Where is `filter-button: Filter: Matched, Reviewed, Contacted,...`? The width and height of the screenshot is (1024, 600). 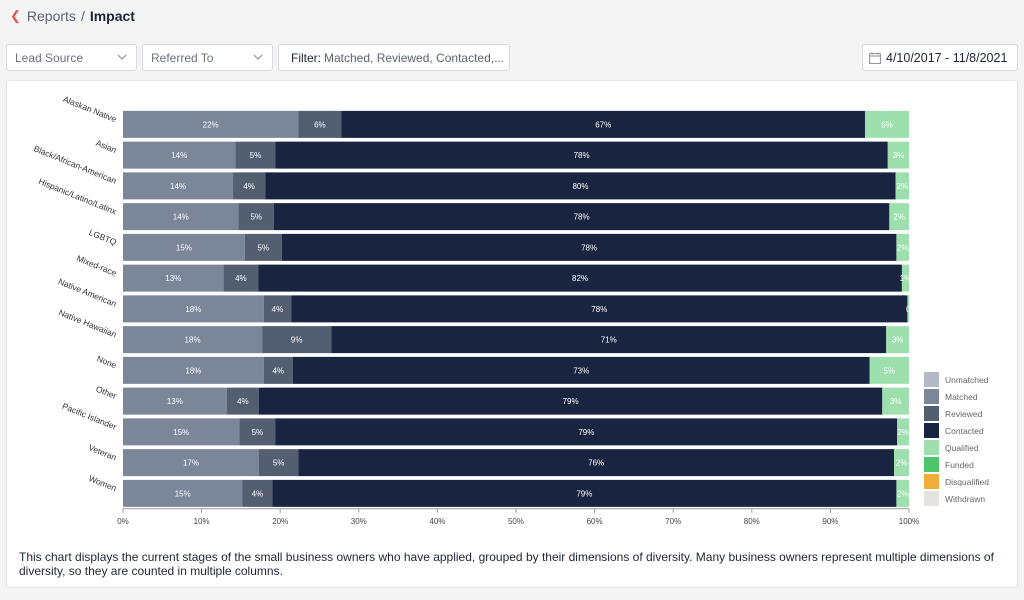
filter-button: Filter: Matched, Reviewed, Contacted,... is located at coordinates (394, 57).